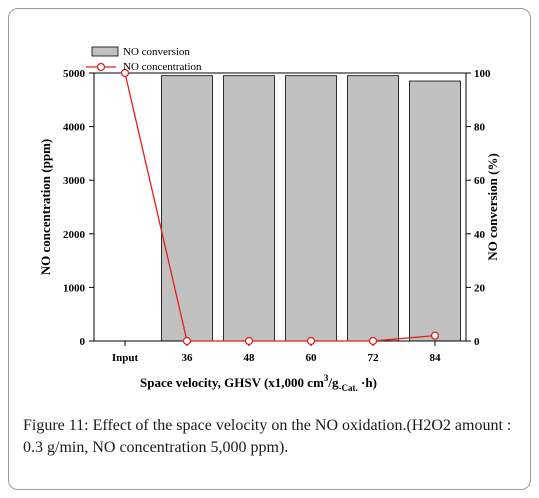 Image resolution: width=539 pixels, height=498 pixels. Describe the element at coordinates (477, 342) in the screenshot. I see `y-right-tick-label: 0` at that location.